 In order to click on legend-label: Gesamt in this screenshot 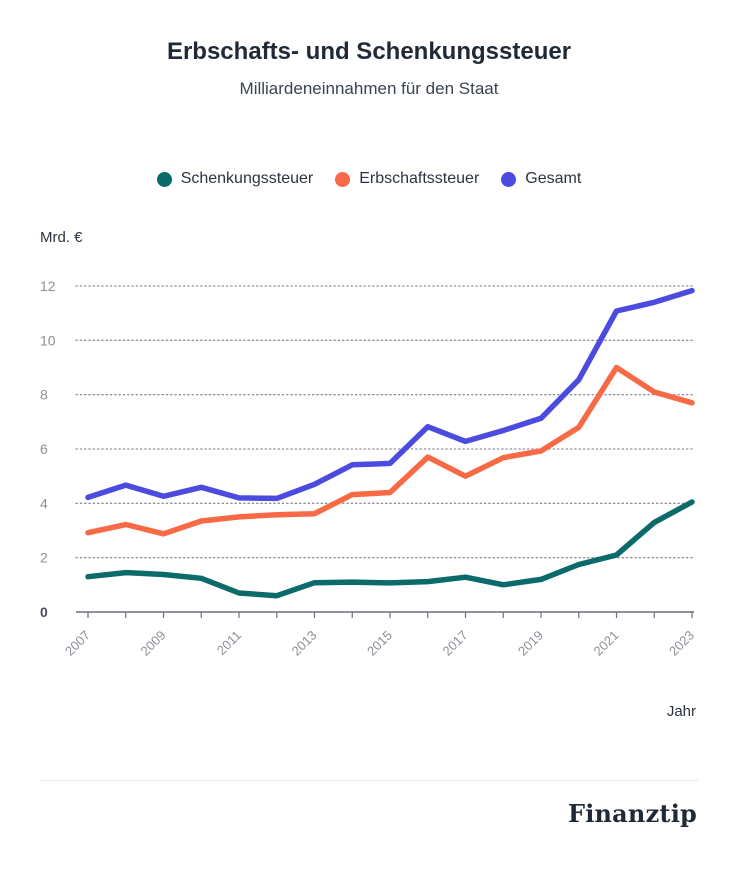, I will do `click(553, 178)`.